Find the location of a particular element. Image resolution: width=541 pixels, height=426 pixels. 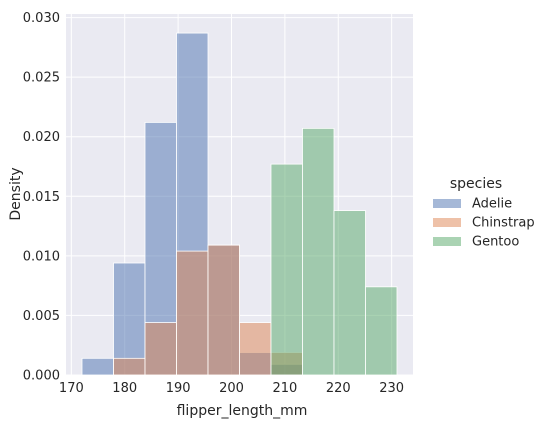

x-tick-label: 190 is located at coordinates (178, 388).